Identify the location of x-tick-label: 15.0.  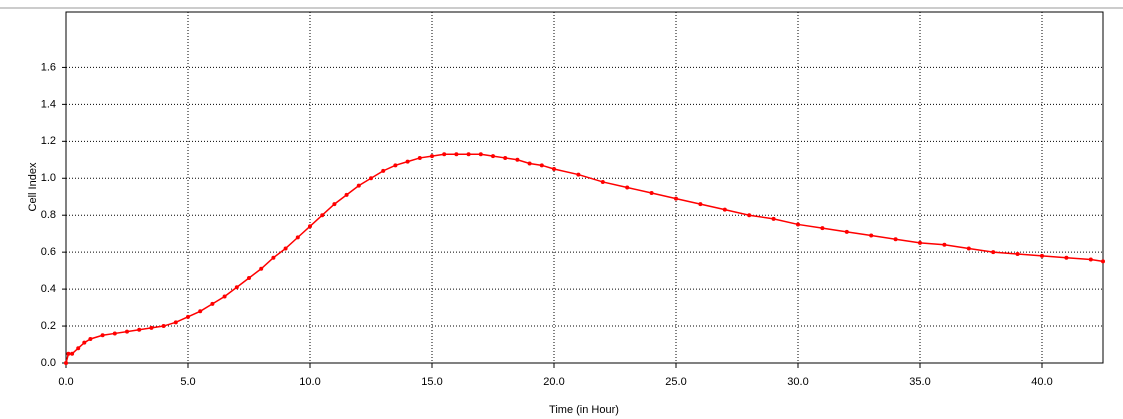
(431, 382).